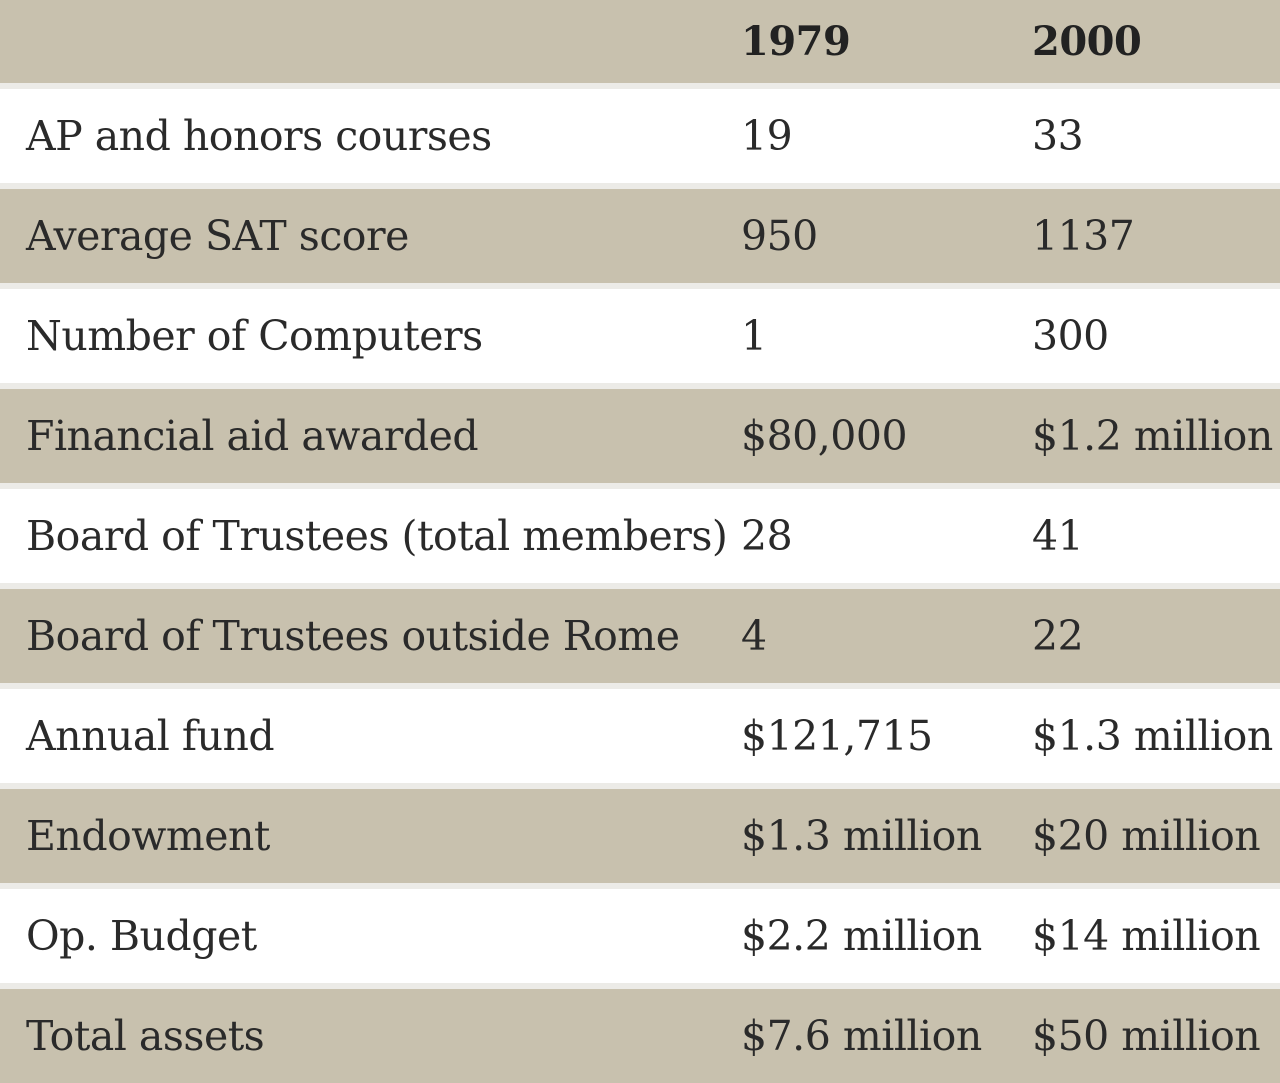 The image size is (1280, 1083). I want to click on table-cell-value-2000: $50 million, so click(1146, 1036).